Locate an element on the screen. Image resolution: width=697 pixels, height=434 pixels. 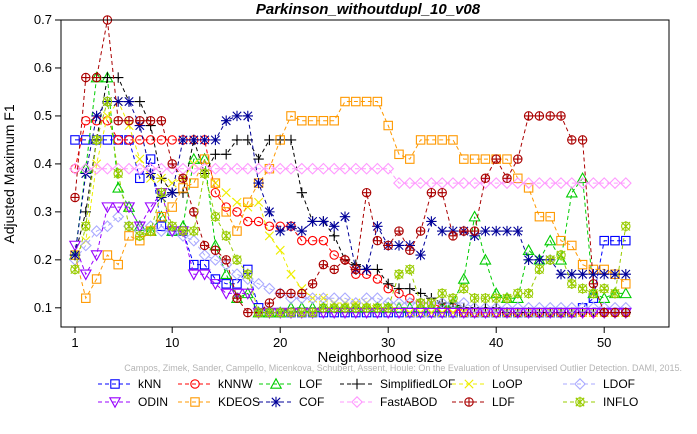
y-tick-label: 0.2 is located at coordinates (43, 259).